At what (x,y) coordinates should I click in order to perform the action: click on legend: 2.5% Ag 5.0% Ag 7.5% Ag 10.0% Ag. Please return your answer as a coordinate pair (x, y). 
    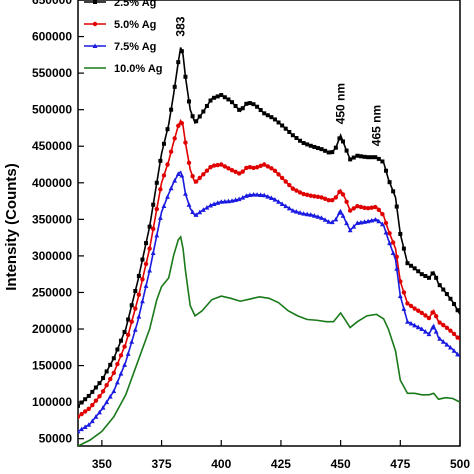
    Looking at the image, I should click on (123, 37).